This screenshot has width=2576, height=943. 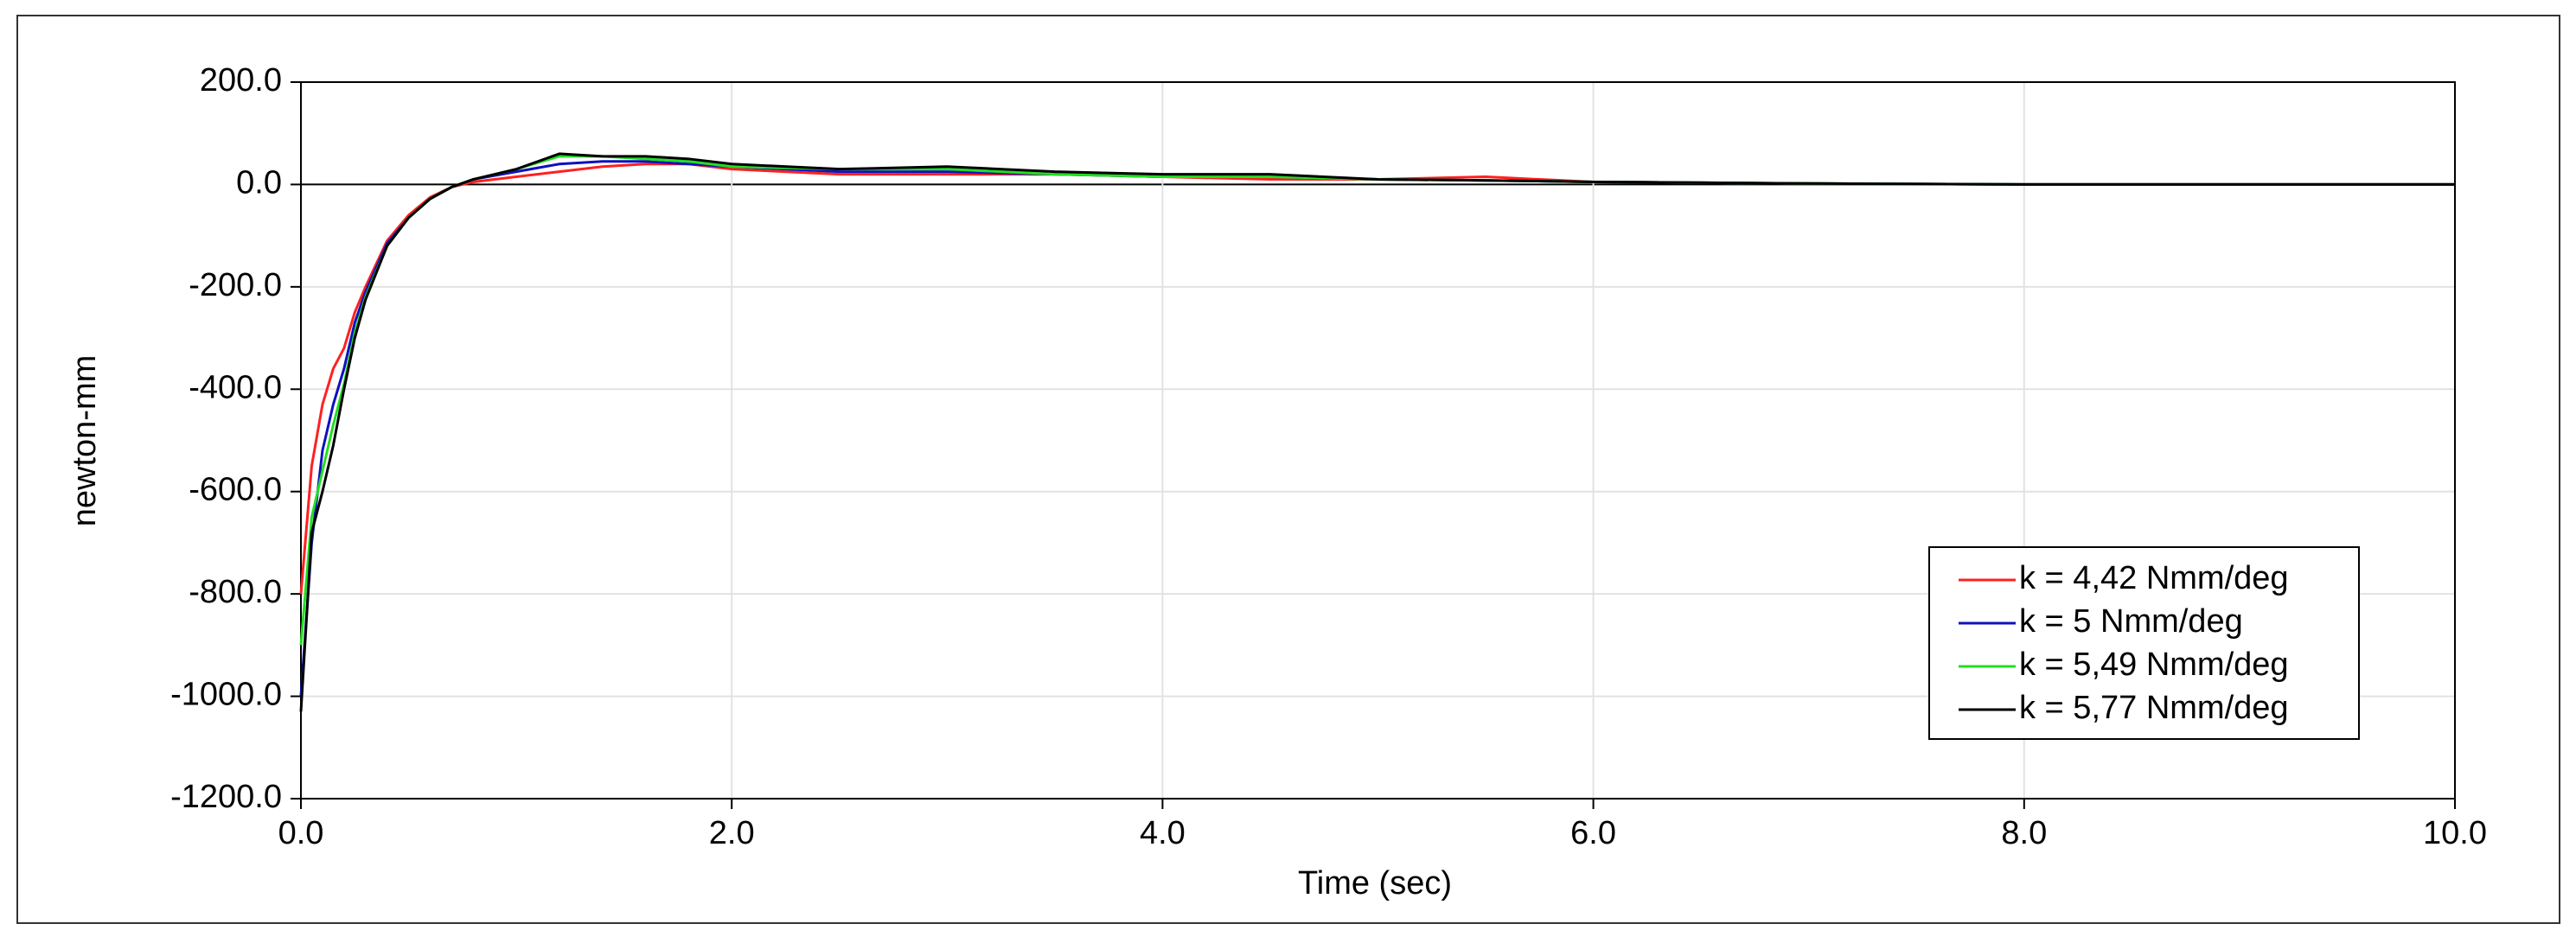 What do you see at coordinates (236, 285) in the screenshot?
I see `y-tick-label: -200.0` at bounding box center [236, 285].